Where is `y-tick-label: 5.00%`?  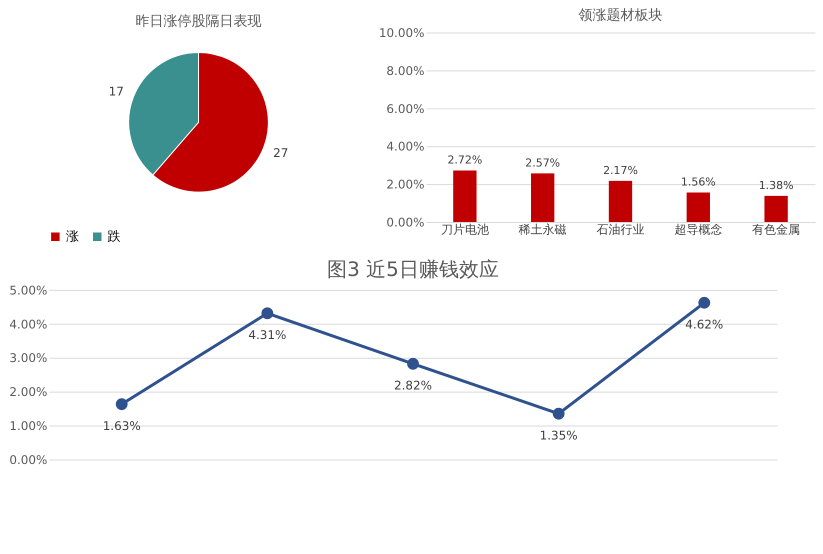
y-tick-label: 5.00% is located at coordinates (28, 290).